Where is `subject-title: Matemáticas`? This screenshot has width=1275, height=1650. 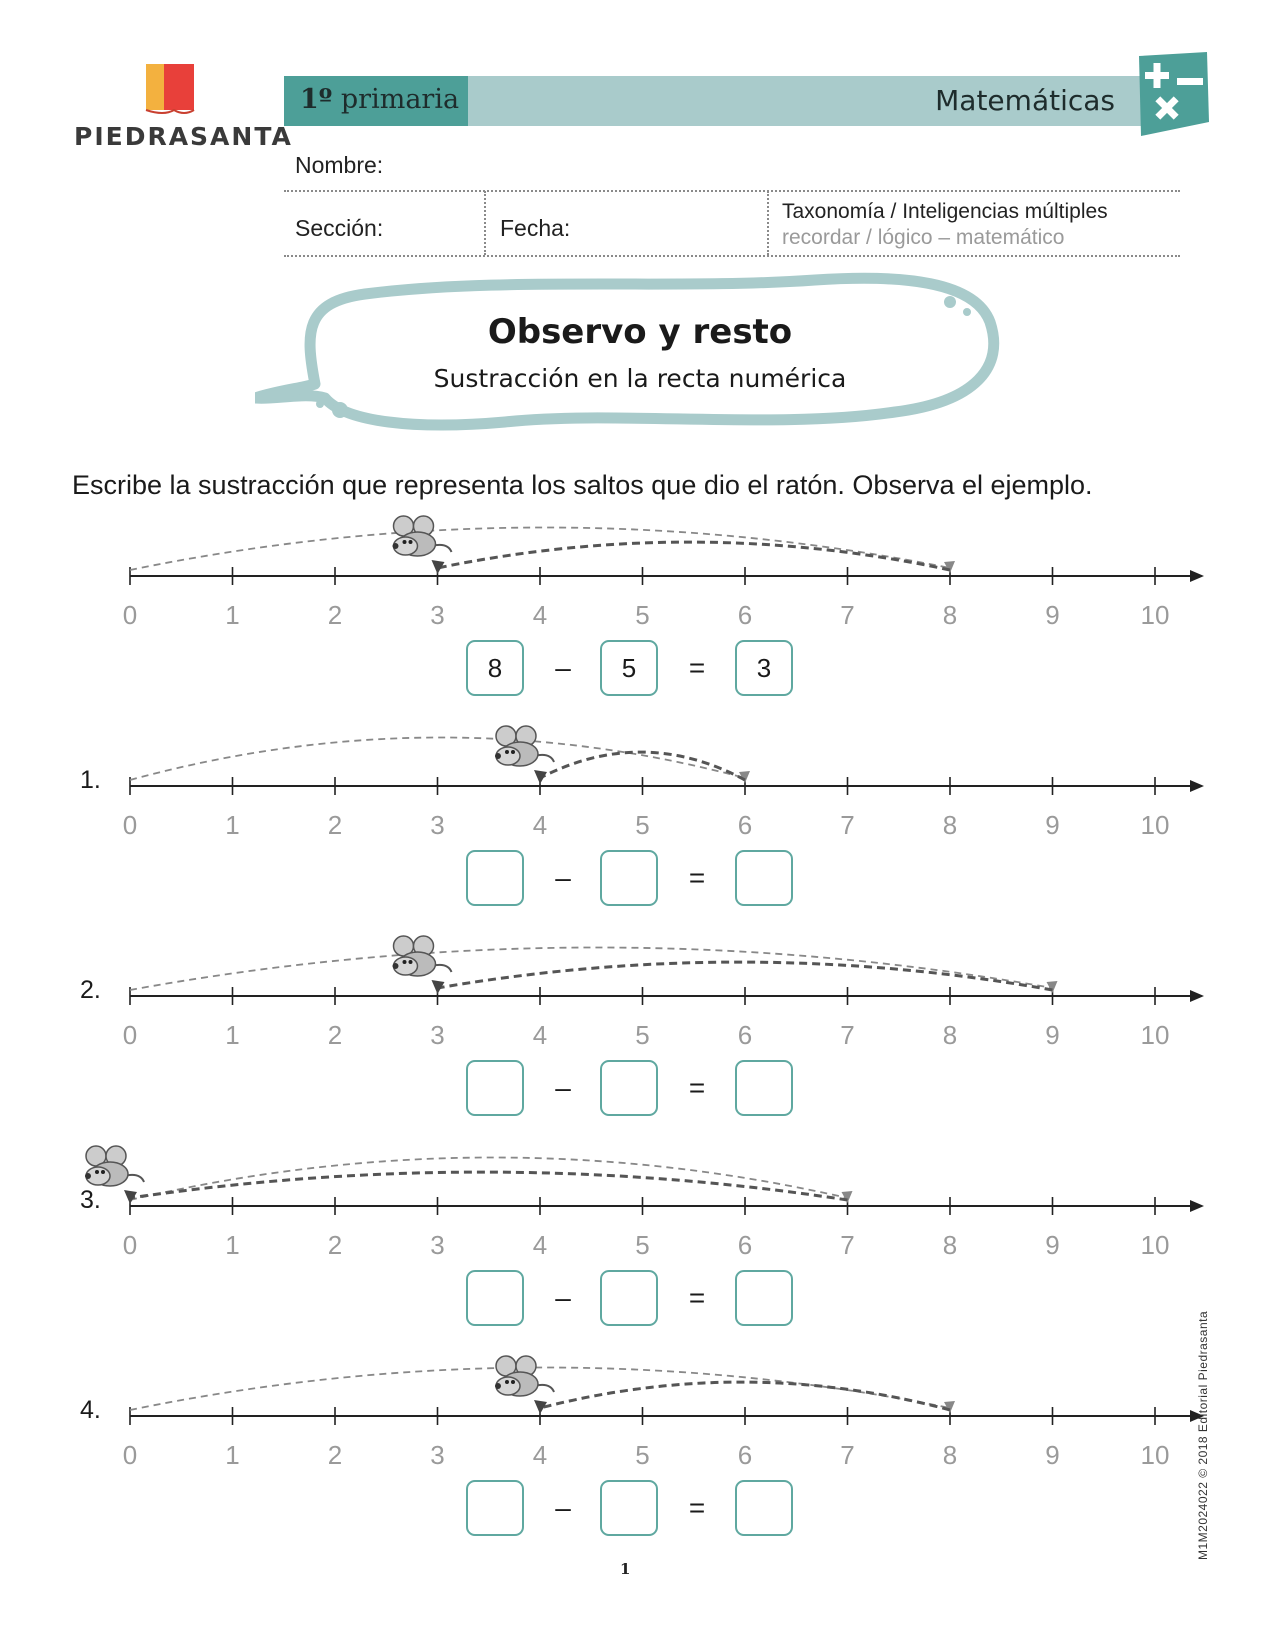 subject-title: Matemáticas is located at coordinates (1025, 100).